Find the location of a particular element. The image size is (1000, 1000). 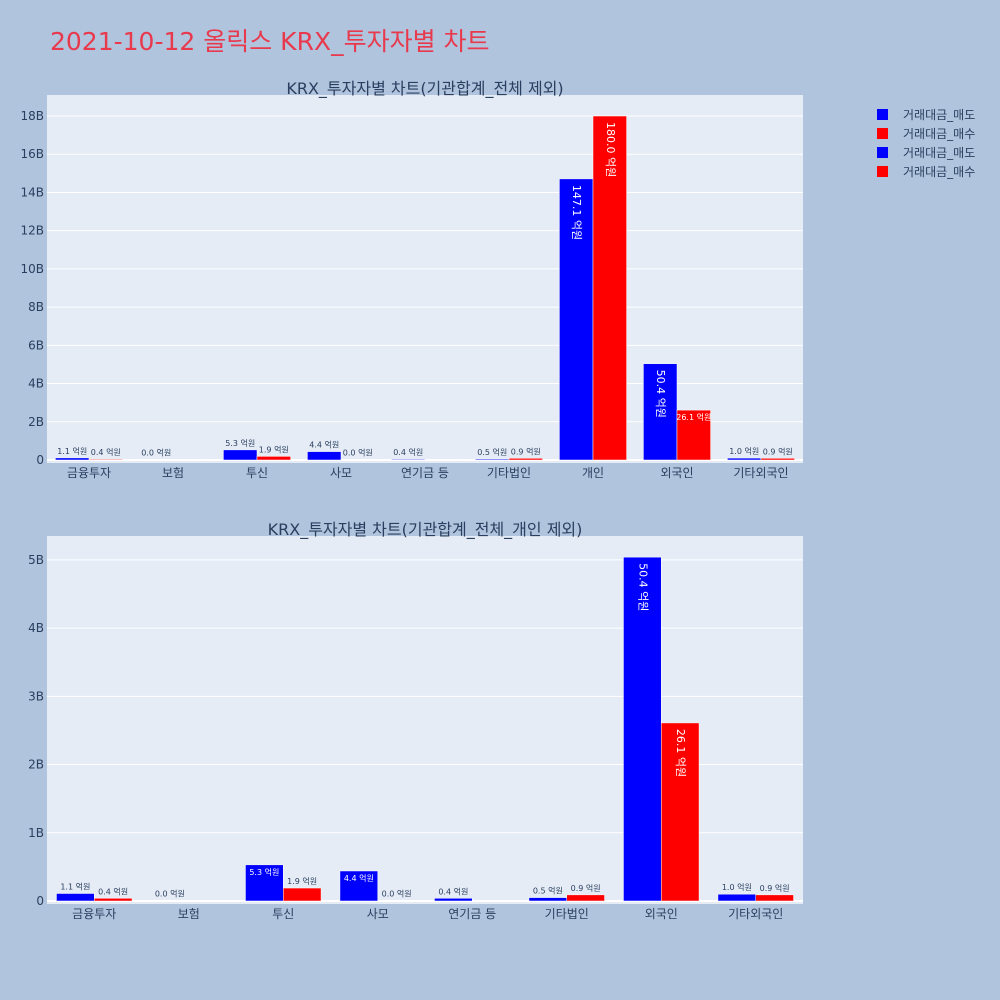

y-tick-label: 8B is located at coordinates (36, 307).